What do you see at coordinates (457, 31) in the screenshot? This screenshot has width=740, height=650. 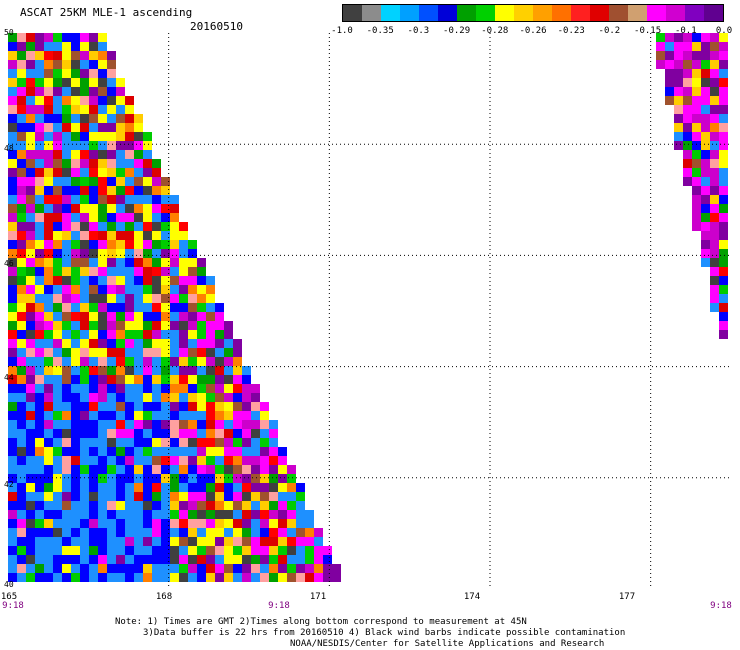 I see `color-scale-label: -0.29` at bounding box center [457, 31].